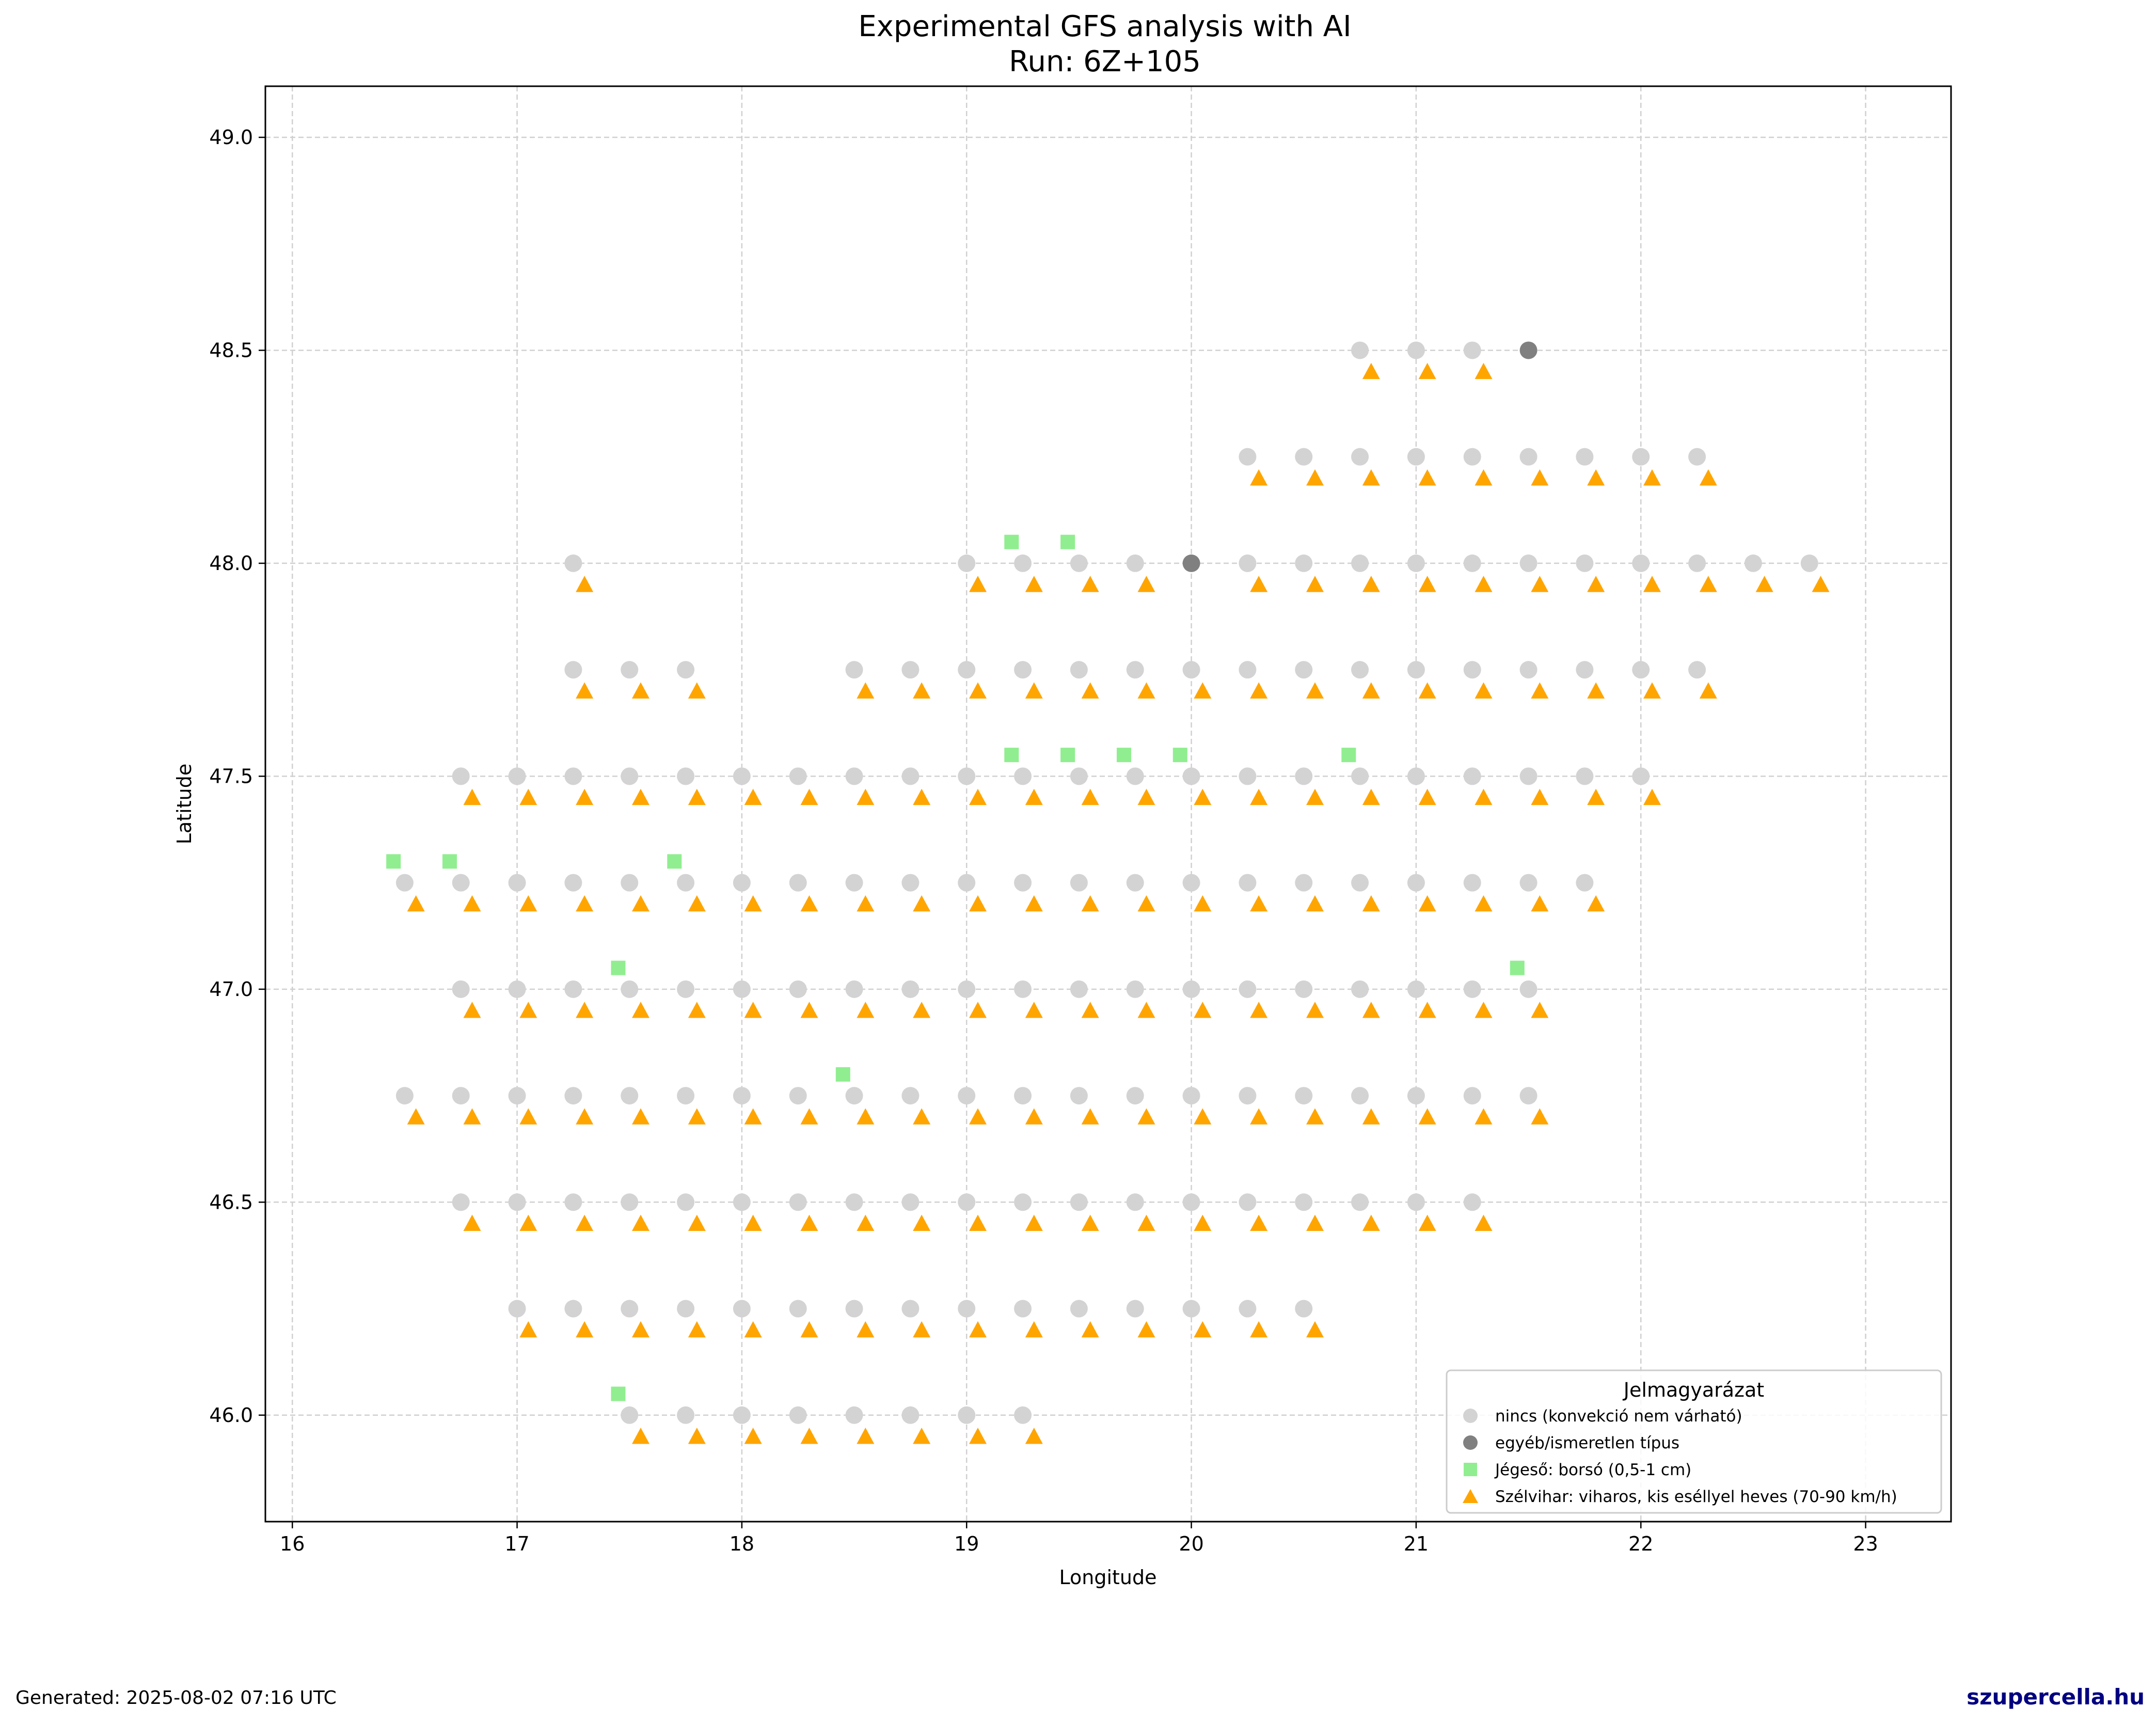 This screenshot has height=1723, width=2156. Describe the element at coordinates (184, 804) in the screenshot. I see `y-axis-label: Latitude` at that location.